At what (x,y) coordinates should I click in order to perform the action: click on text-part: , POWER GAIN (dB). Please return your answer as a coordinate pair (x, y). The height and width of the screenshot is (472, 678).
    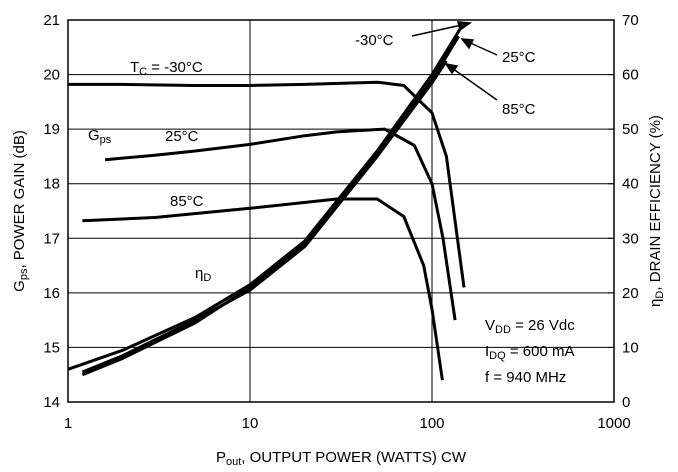
    Looking at the image, I should click on (19, 199).